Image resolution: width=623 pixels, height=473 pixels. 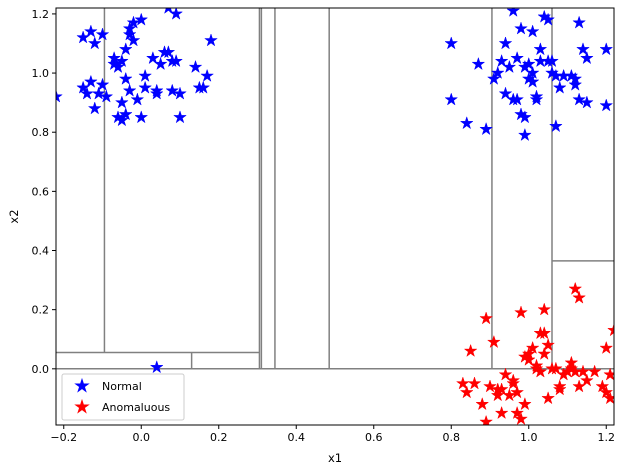 I want to click on y-tick-label: 0.0, so click(x=41, y=369).